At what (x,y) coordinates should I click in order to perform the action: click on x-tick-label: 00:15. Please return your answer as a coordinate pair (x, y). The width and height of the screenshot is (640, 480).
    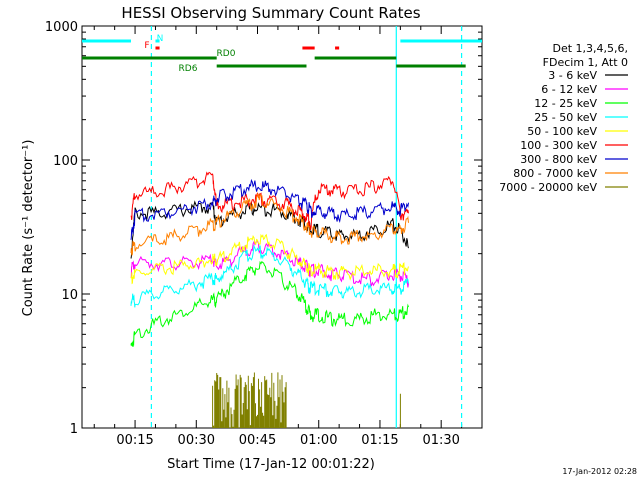
    Looking at the image, I should click on (134, 440).